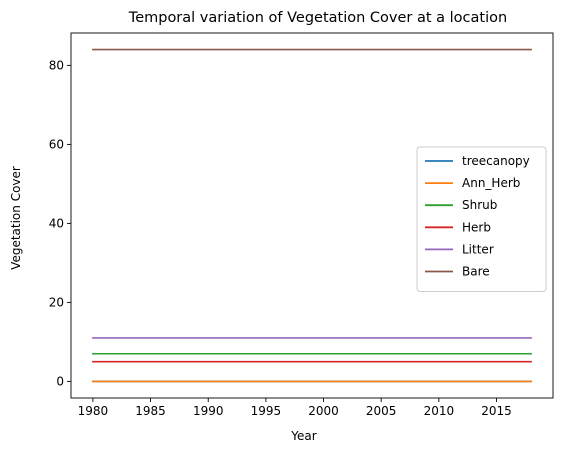 The height and width of the screenshot is (458, 563). What do you see at coordinates (476, 227) in the screenshot?
I see `legend-label: Herb` at bounding box center [476, 227].